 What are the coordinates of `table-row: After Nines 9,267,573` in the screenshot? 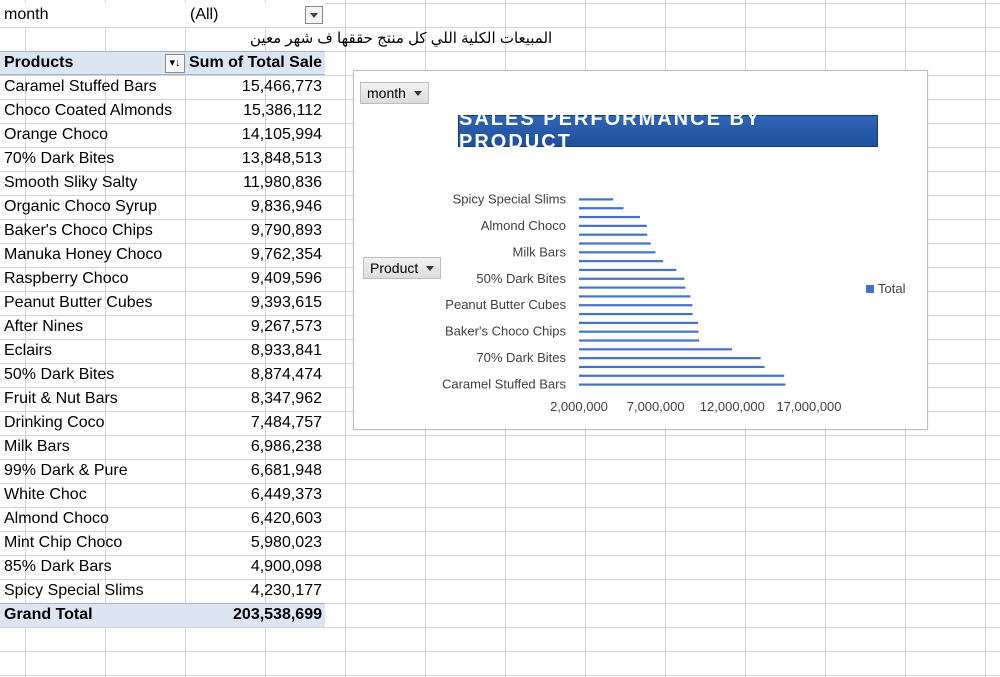 It's located at (162, 327).